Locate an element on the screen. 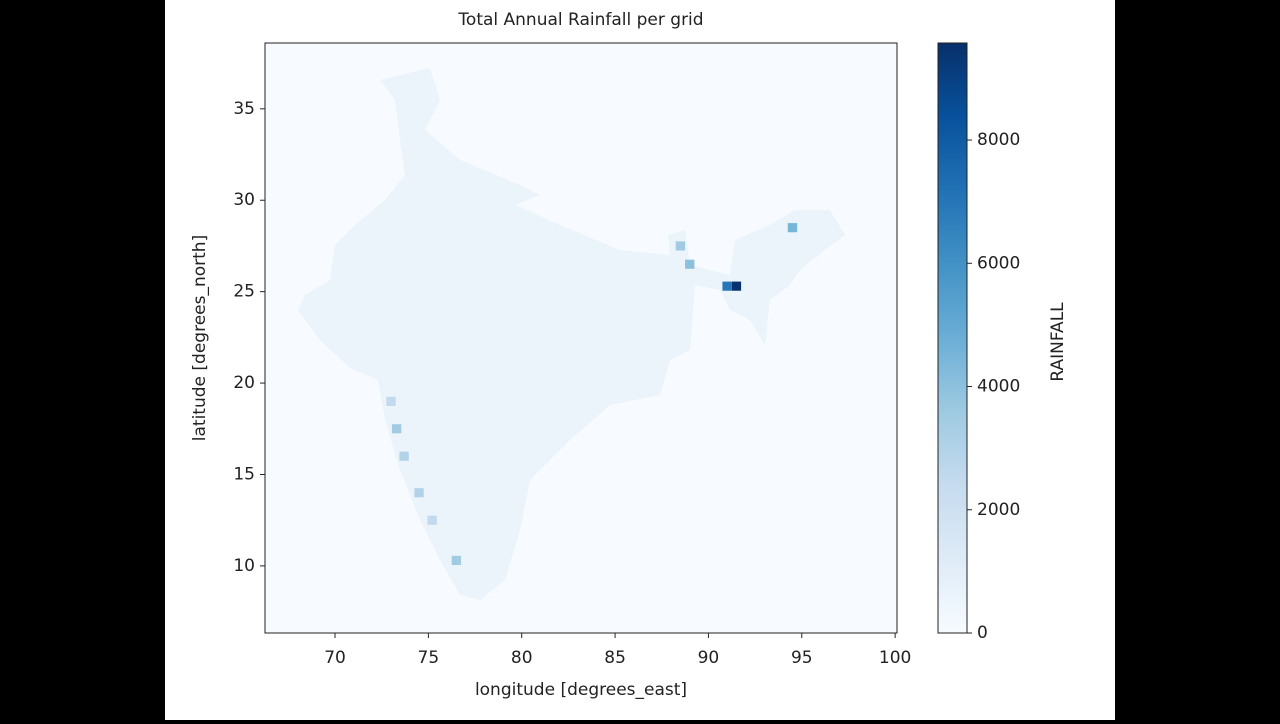 Image resolution: width=1280 pixels, height=724 pixels. x-axis-label: longitude [degrees_east] is located at coordinates (581, 690).